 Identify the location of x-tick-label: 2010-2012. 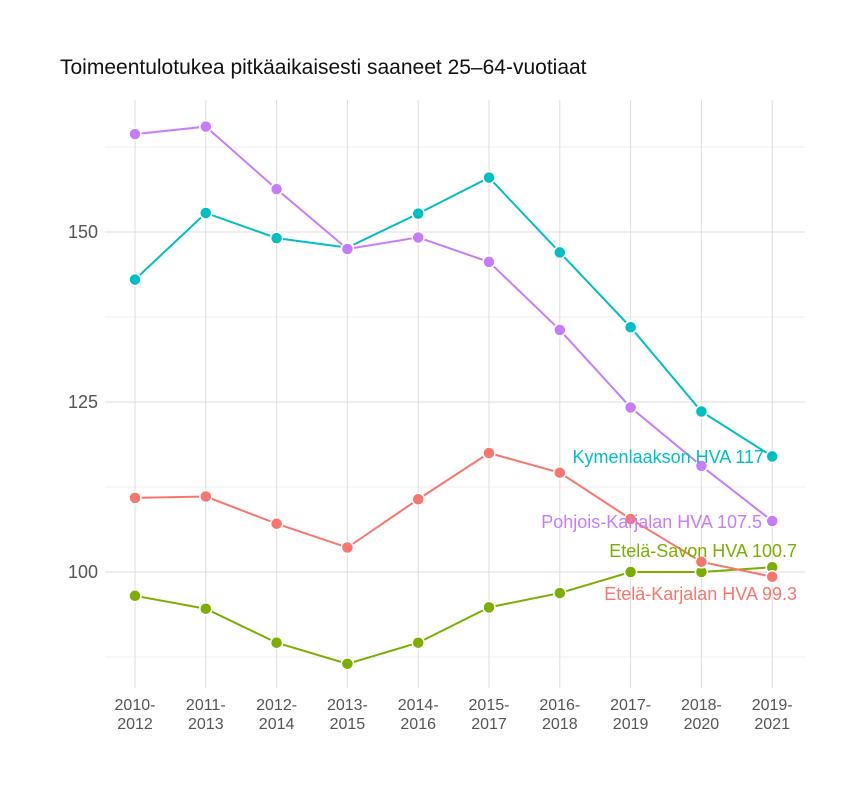
(135, 715).